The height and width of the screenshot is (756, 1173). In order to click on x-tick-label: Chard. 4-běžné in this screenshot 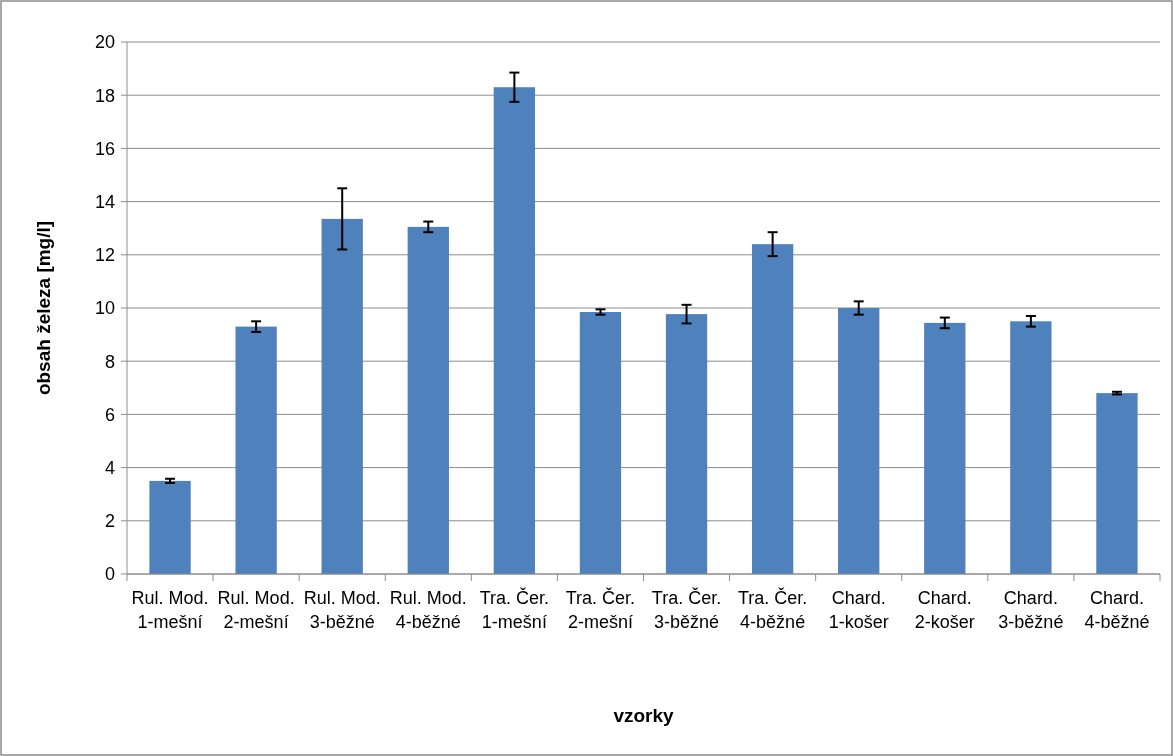, I will do `click(1117, 610)`.